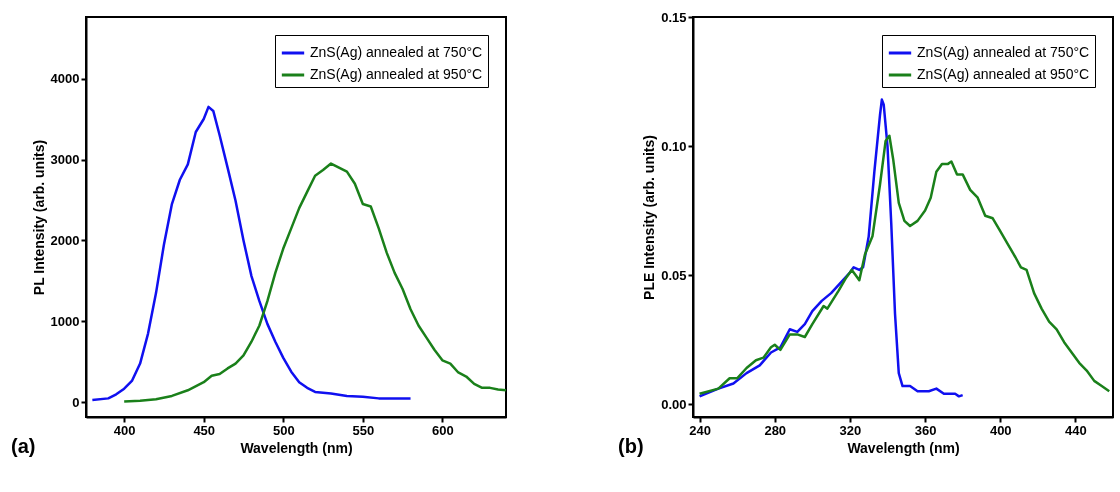  I want to click on y-tick-label: 2000, so click(65, 240).